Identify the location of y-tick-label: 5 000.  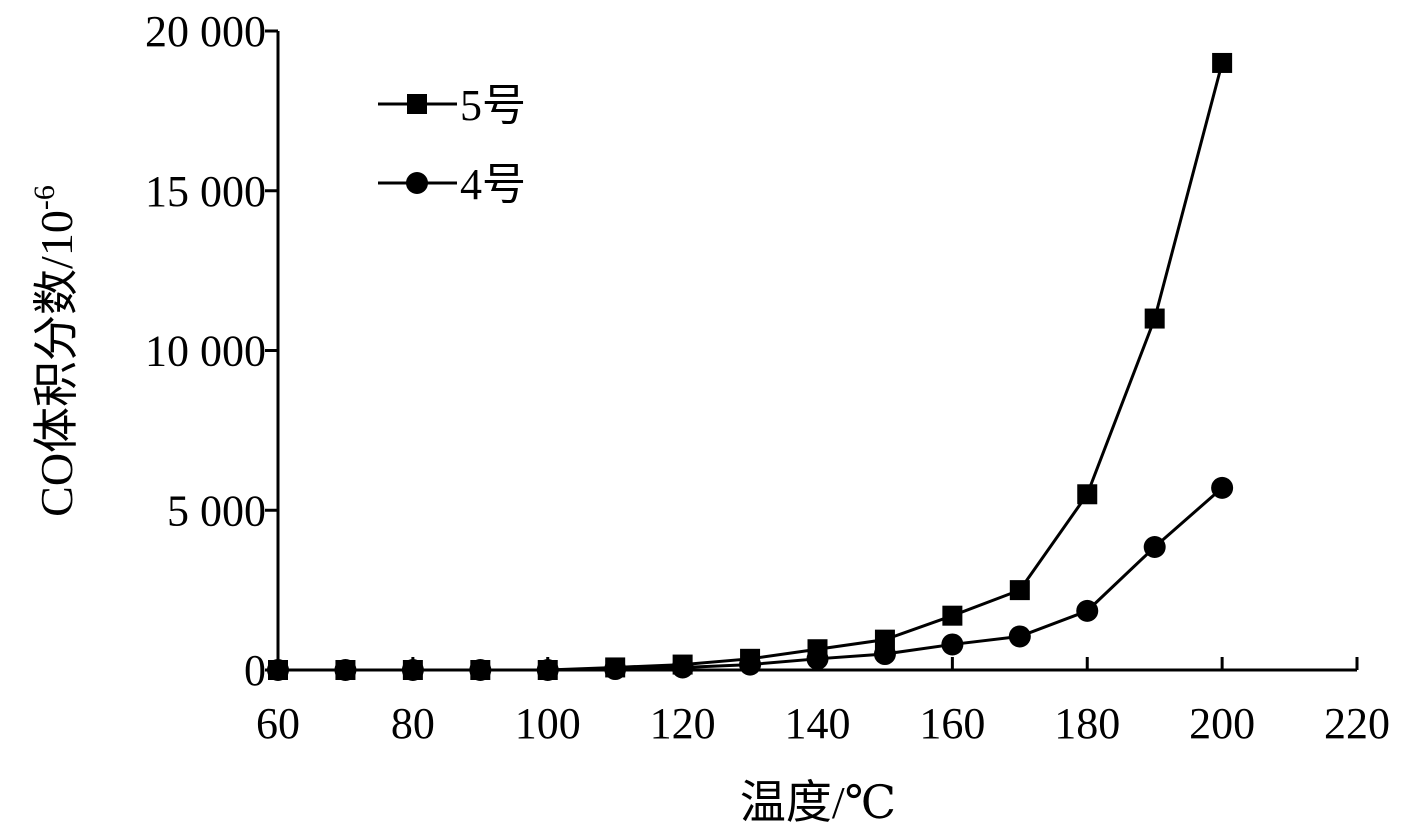
(216, 510).